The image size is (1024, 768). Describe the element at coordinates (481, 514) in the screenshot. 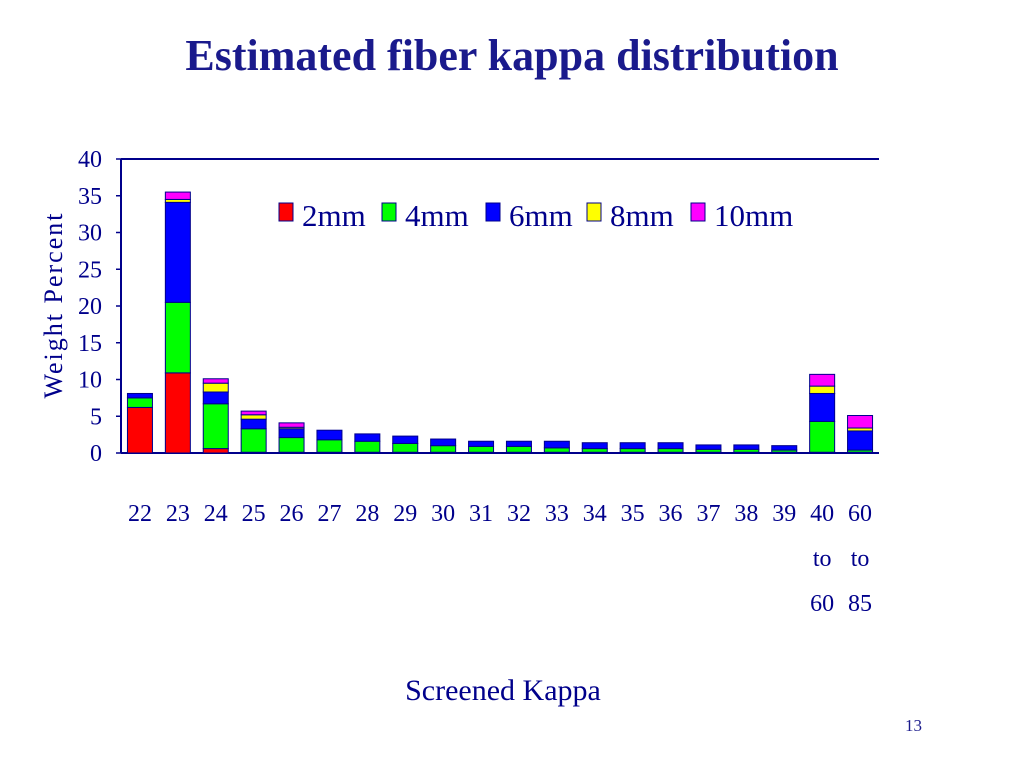

I see `x-tick-label: 31` at that location.